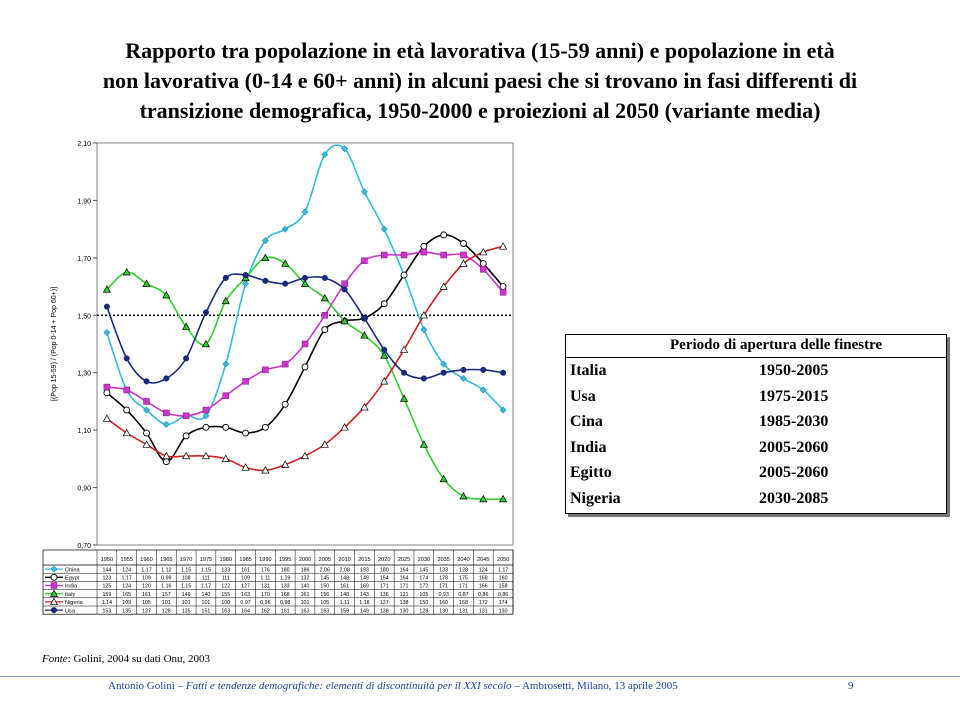  Describe the element at coordinates (384, 579) in the screenshot. I see `data-label-egypt: 154` at that location.